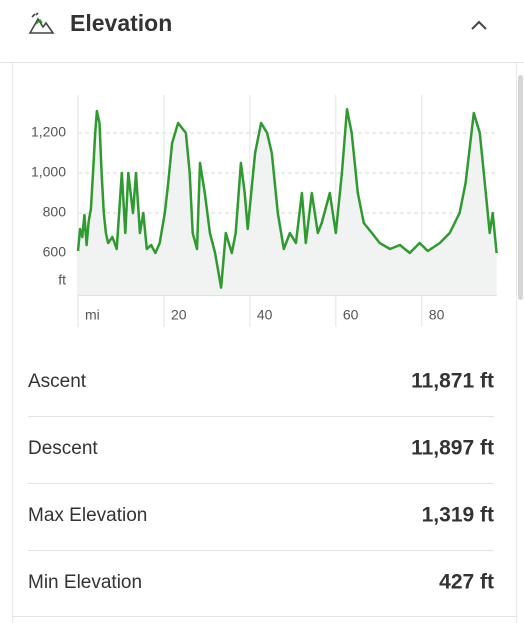 The image size is (524, 623). What do you see at coordinates (179, 315) in the screenshot?
I see `x-tick-label: 20` at bounding box center [179, 315].